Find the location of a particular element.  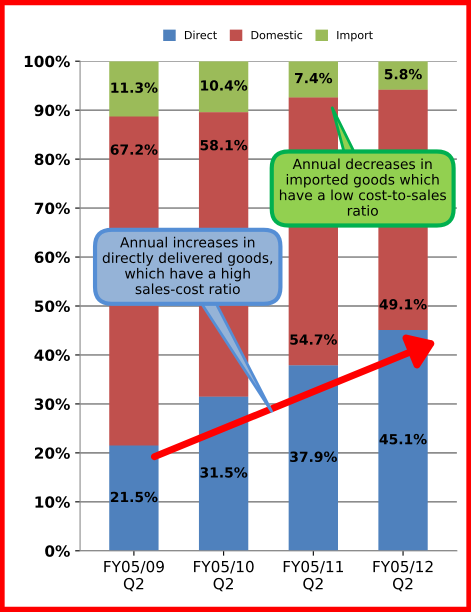

legend-label: Direct is located at coordinates (200, 35).